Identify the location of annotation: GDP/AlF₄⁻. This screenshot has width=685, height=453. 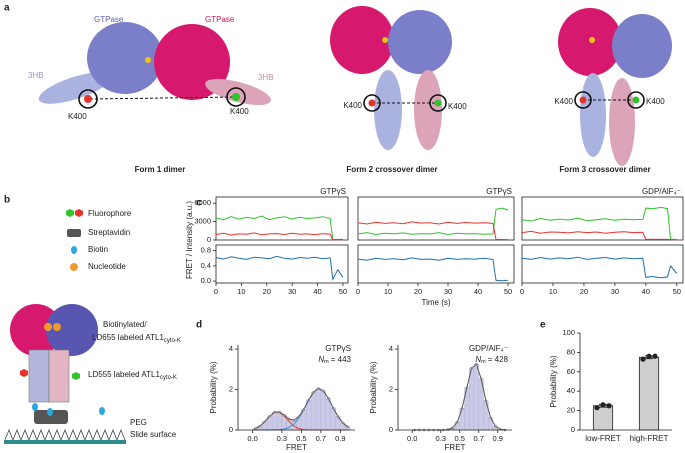
(488, 348).